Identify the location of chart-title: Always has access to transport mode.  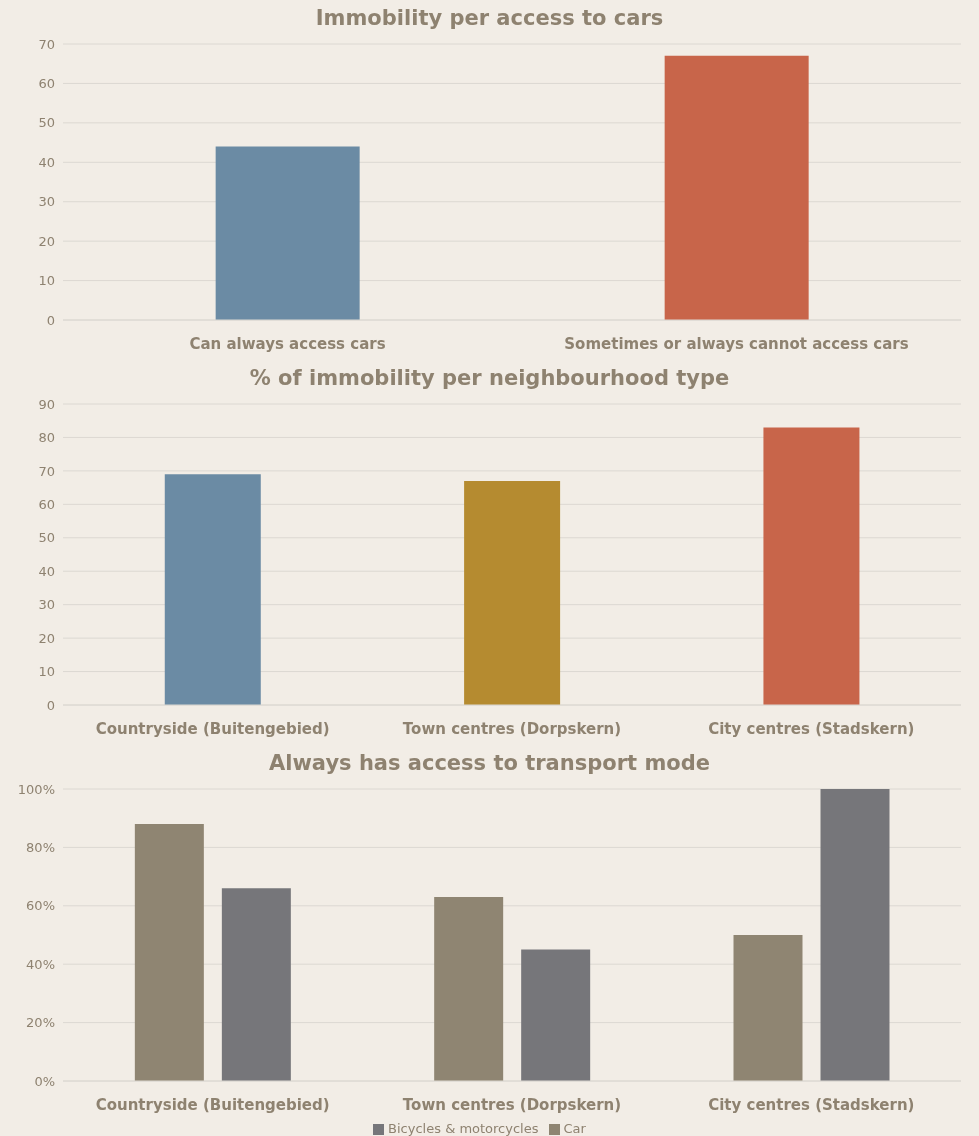
(489, 763).